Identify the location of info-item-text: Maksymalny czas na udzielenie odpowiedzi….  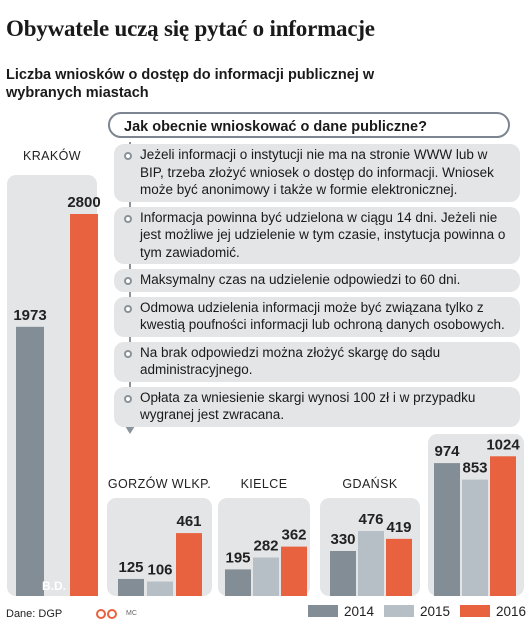
(300, 279).